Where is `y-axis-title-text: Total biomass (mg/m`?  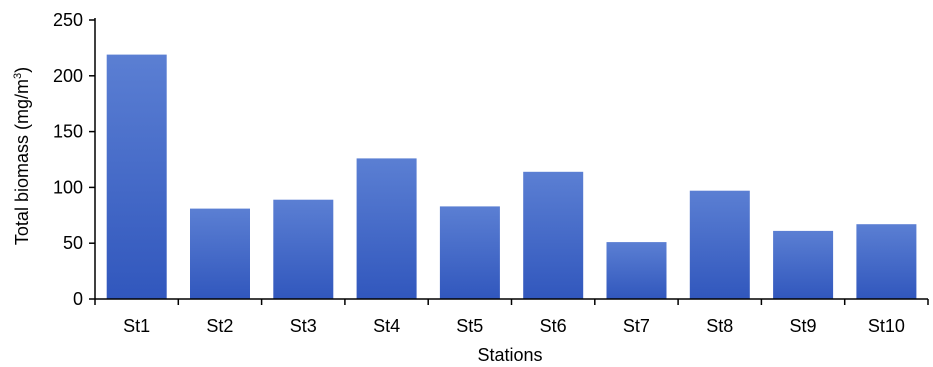
y-axis-title-text: Total biomass (mg/m is located at coordinates (22, 162).